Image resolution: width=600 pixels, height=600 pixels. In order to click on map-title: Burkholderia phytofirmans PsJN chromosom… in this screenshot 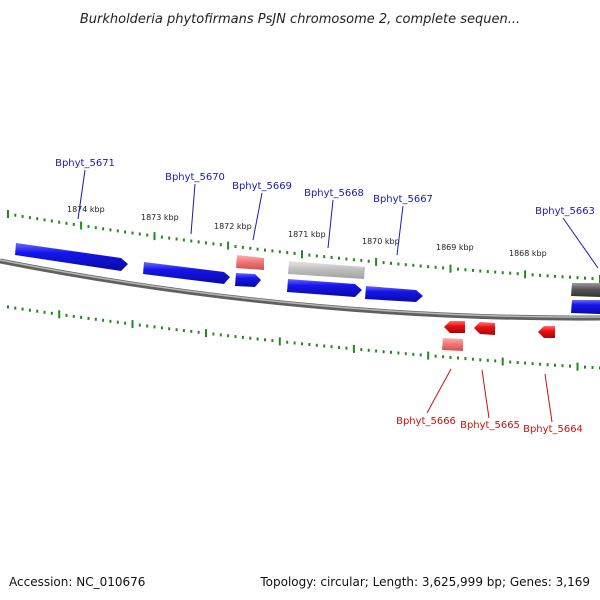, I will do `click(300, 19)`.